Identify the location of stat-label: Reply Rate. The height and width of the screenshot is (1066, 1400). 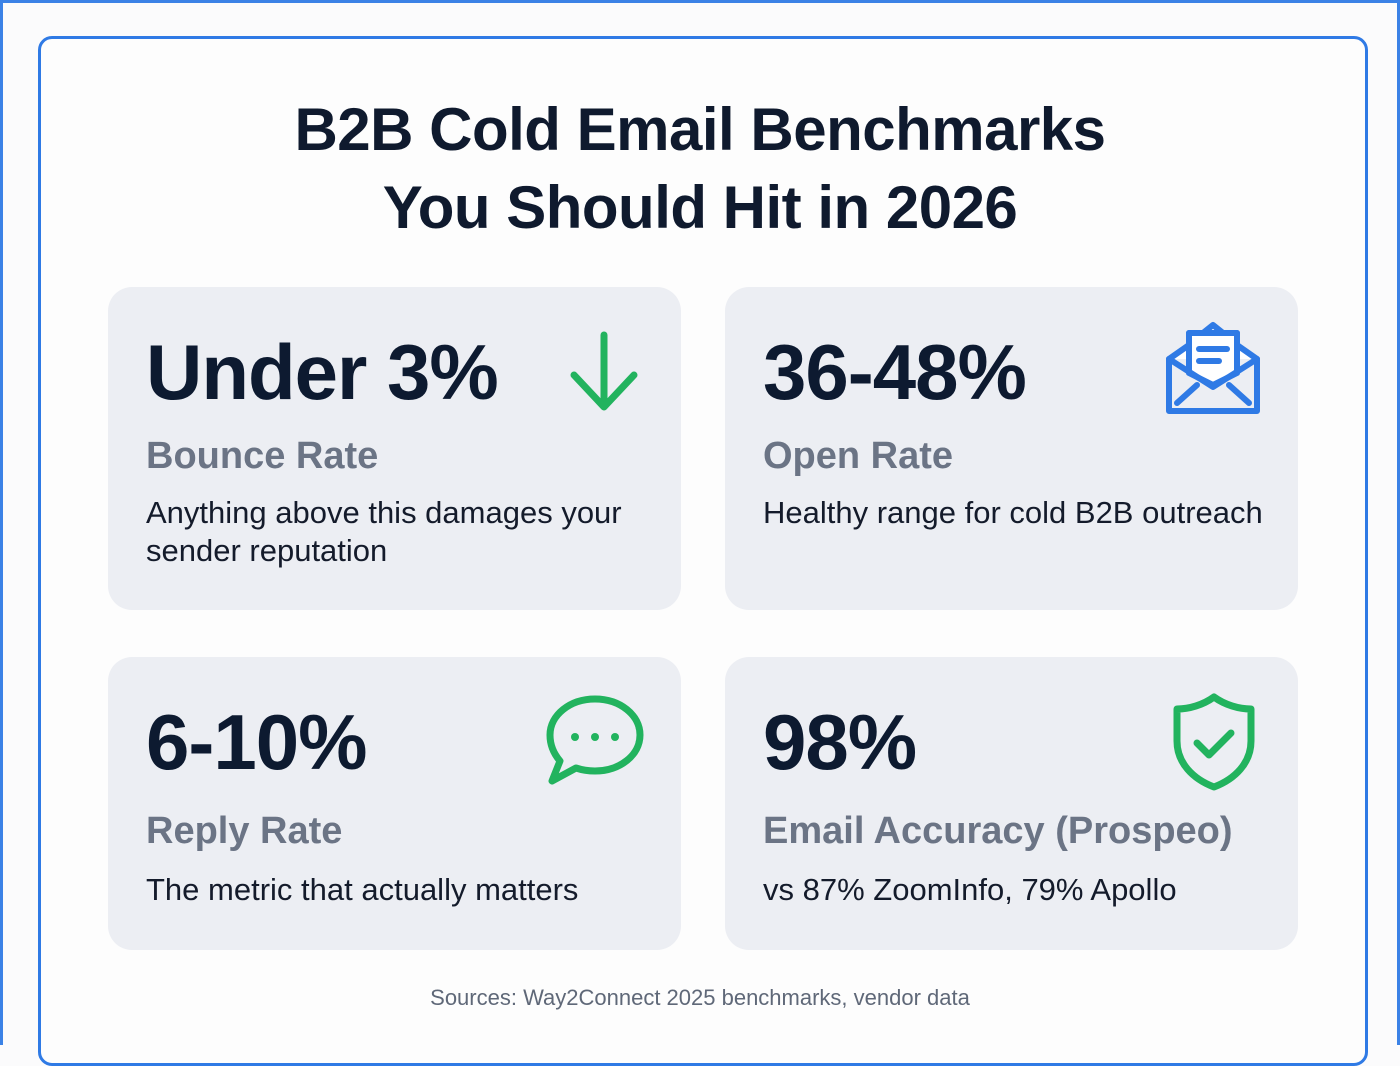
(244, 831).